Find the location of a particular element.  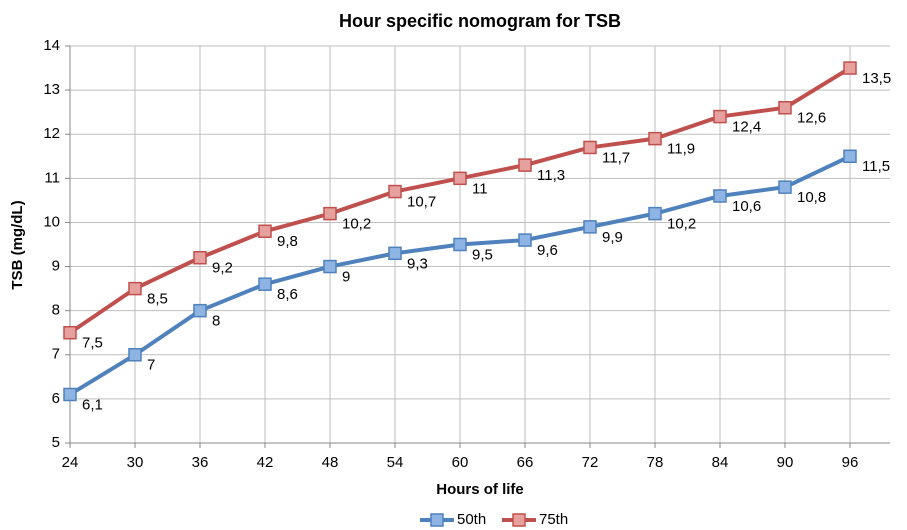

x-tick-label: 42 is located at coordinates (265, 462).